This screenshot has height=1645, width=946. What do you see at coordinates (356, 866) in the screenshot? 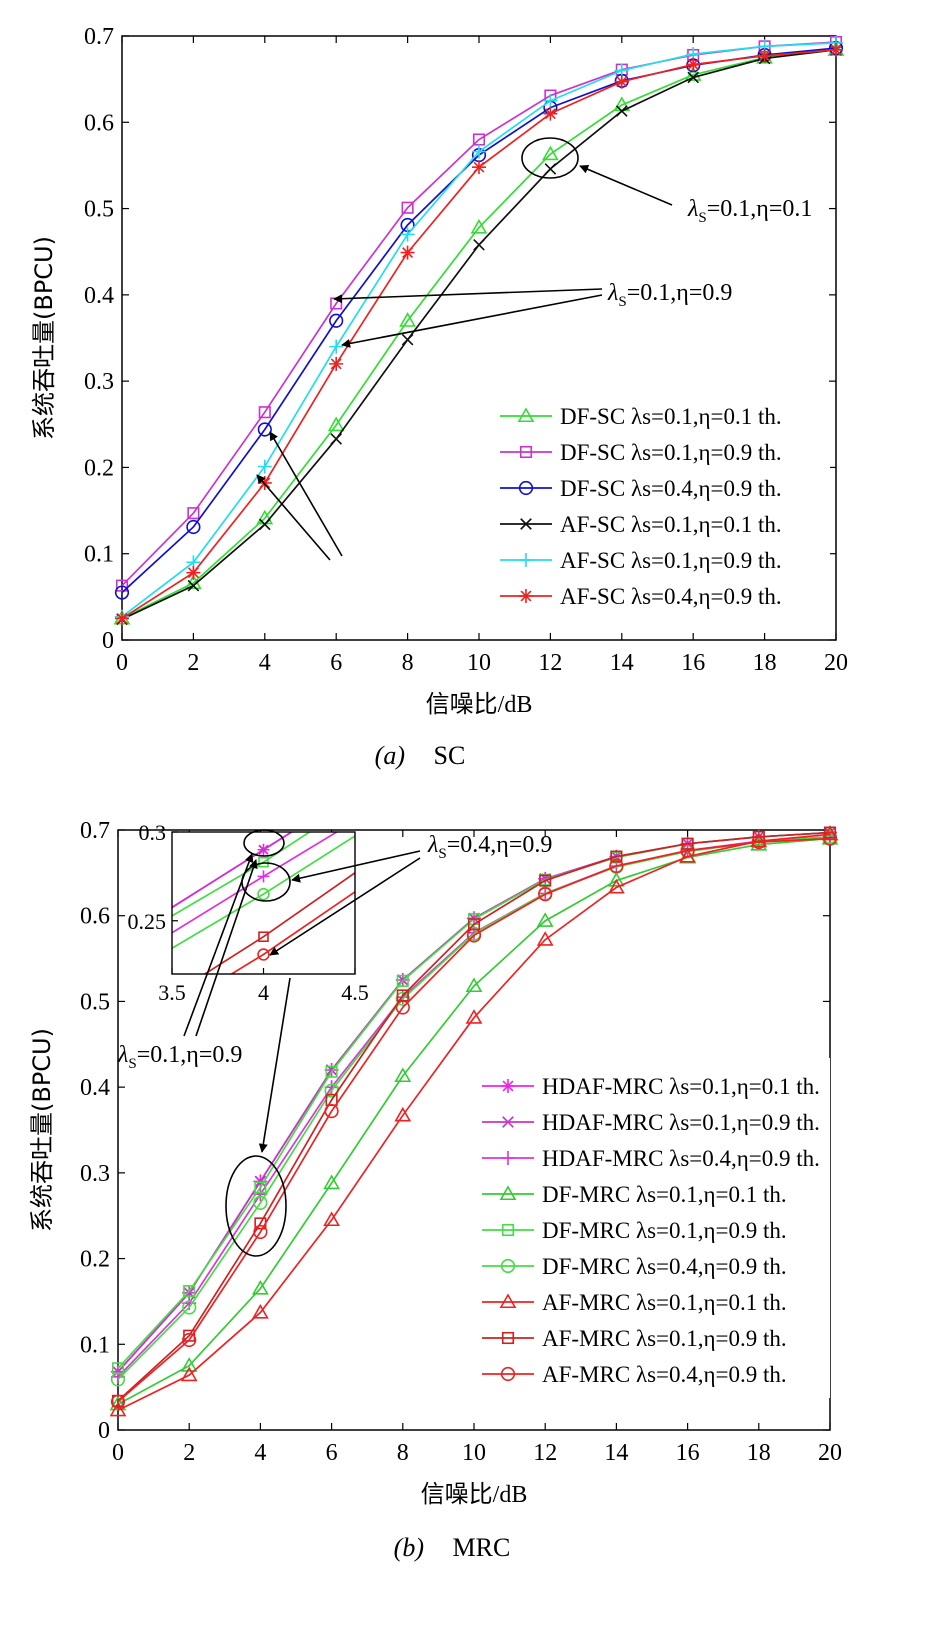
I see `annotation-arrow-b1` at bounding box center [356, 866].